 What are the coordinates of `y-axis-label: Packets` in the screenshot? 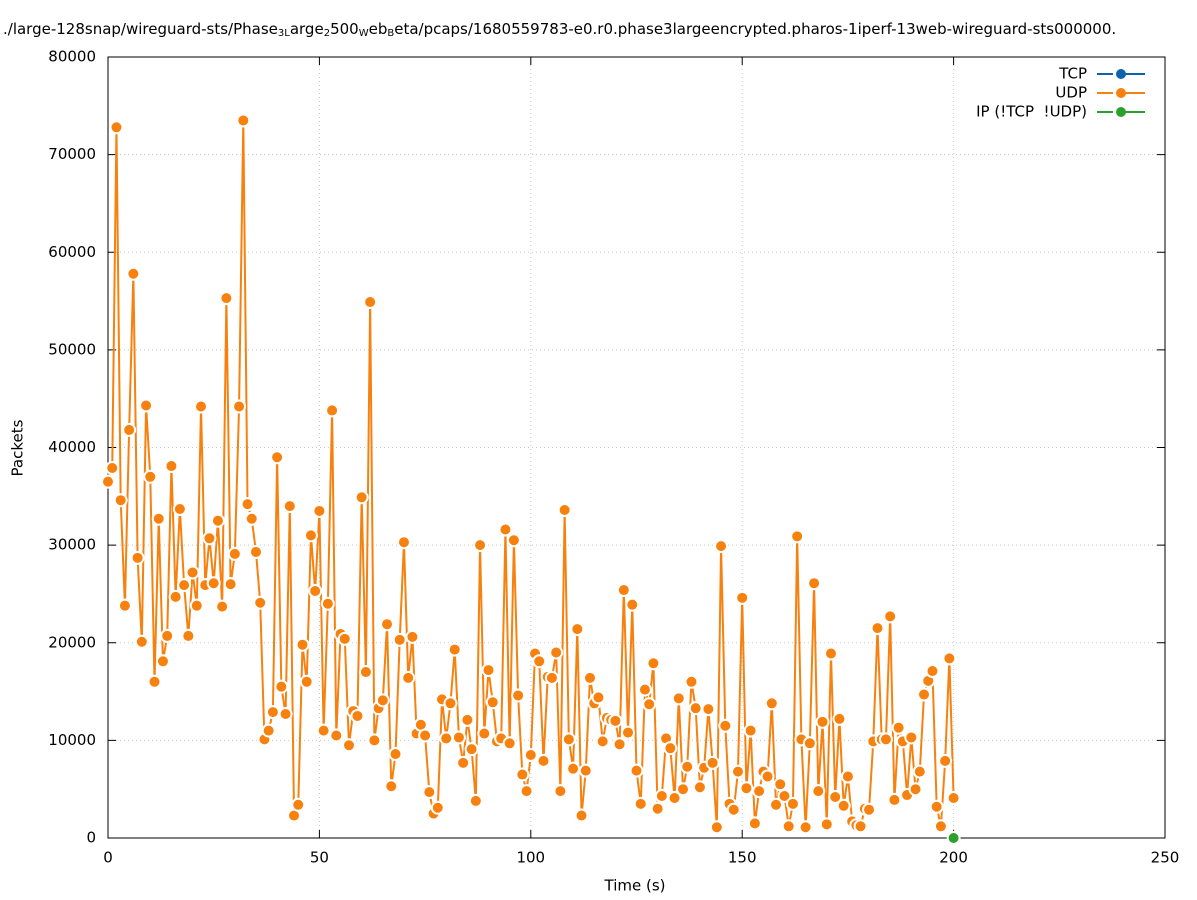 It's located at (18, 447).